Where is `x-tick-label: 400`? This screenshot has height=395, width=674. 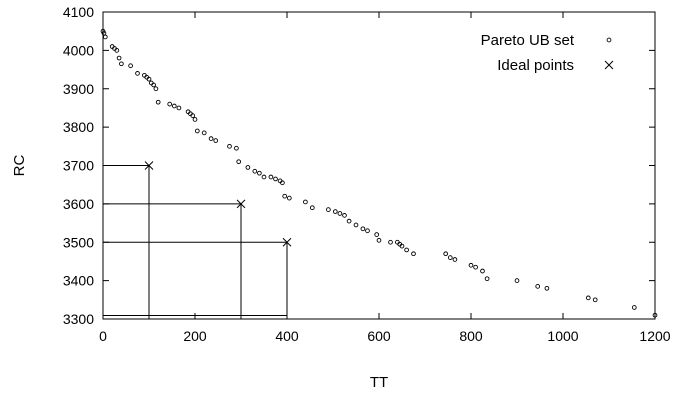
x-tick-label: 400 is located at coordinates (287, 336).